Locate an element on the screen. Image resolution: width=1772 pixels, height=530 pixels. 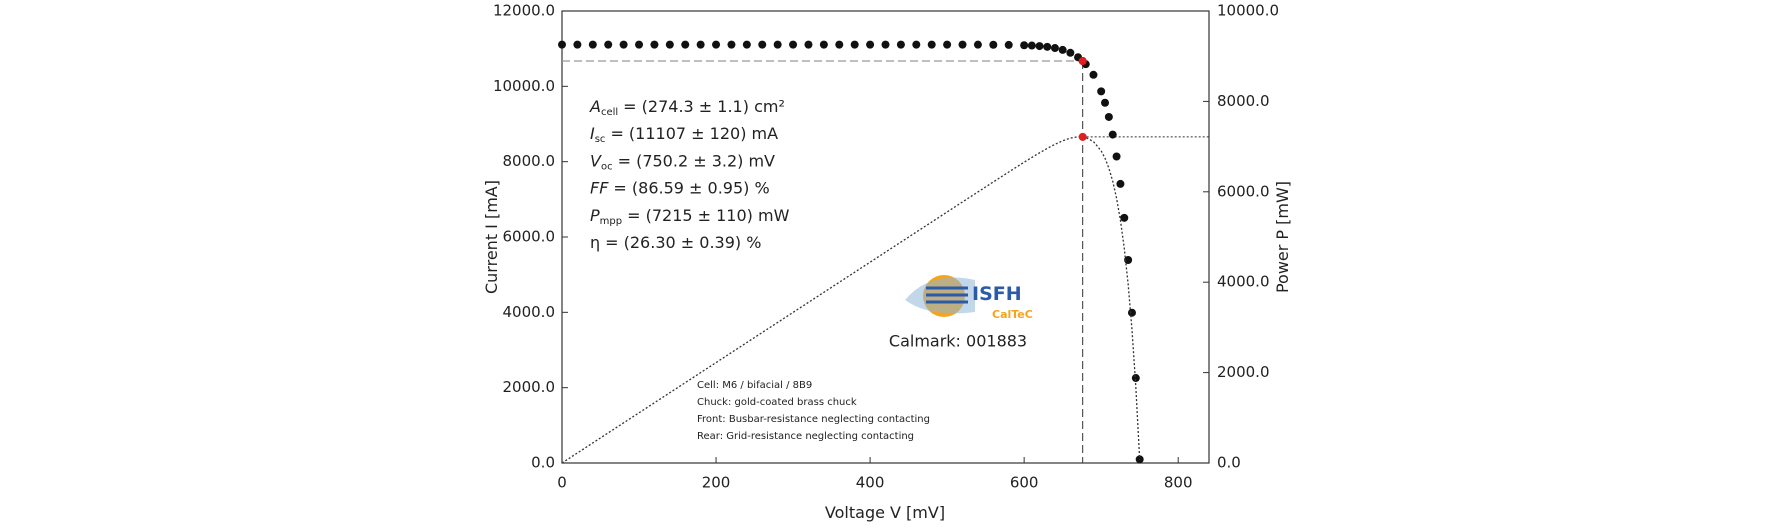
y-tick-label: 2000.0 is located at coordinates (529, 387).